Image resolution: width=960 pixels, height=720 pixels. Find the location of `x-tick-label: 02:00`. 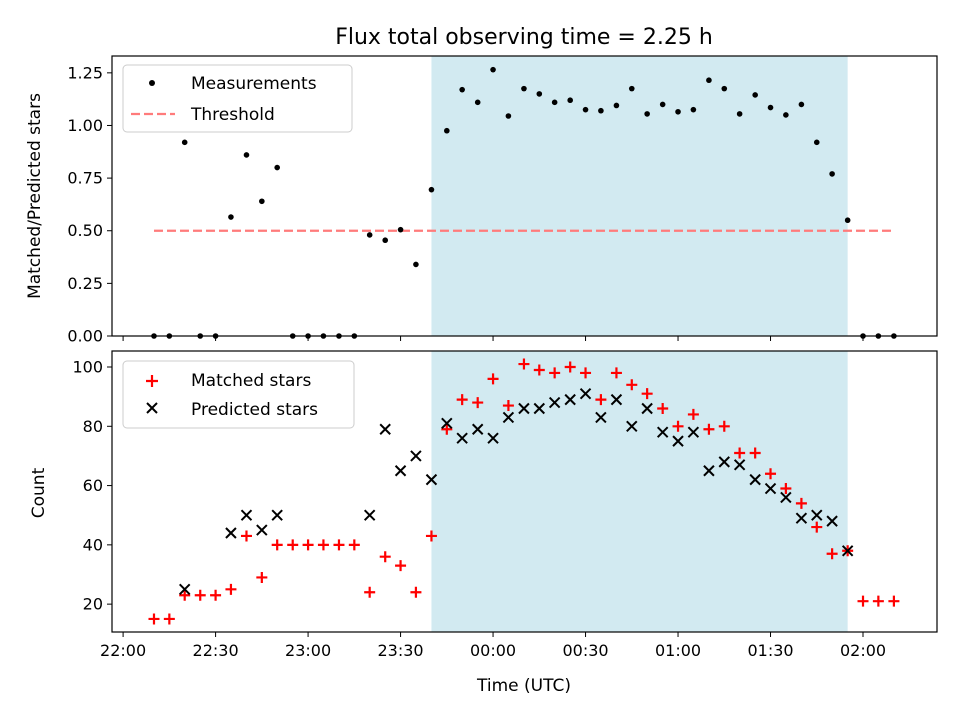

x-tick-label: 02:00 is located at coordinates (863, 650).